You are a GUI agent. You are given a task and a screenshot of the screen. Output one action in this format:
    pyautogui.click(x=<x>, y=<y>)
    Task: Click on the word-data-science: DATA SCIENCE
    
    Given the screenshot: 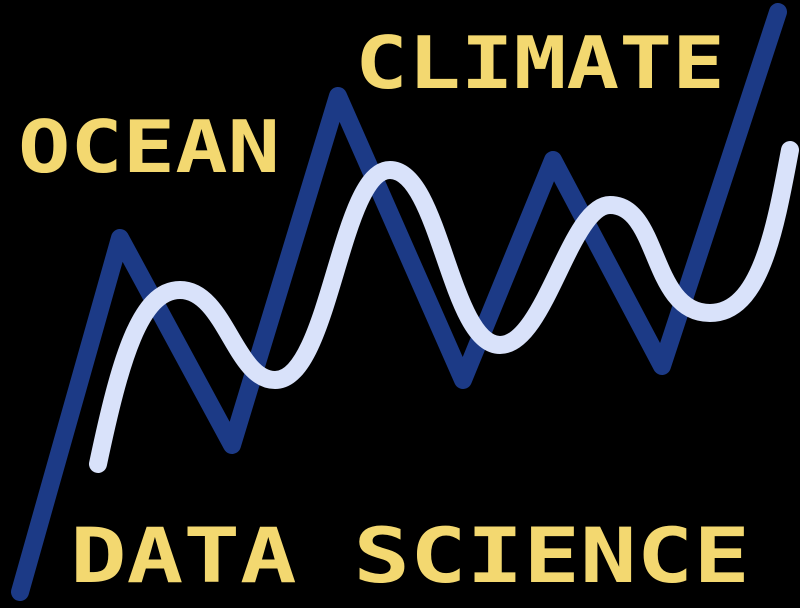 What is the action you would take?
    pyautogui.click(x=410, y=555)
    